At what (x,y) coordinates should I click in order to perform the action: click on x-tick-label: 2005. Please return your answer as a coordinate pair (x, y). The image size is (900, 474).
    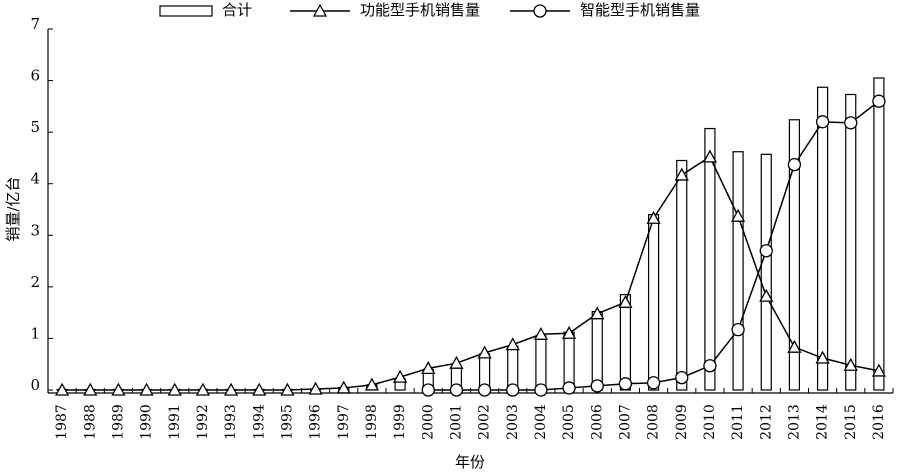
    Looking at the image, I should click on (569, 422).